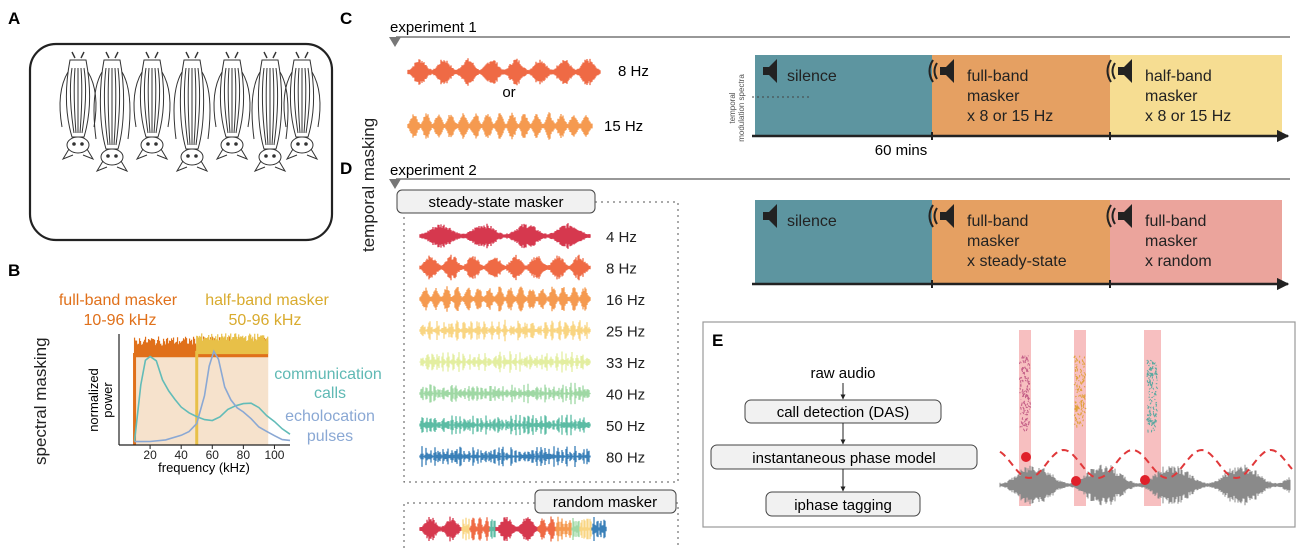 Image resolution: width=1312 pixels, height=556 pixels. Describe the element at coordinates (843, 412) in the screenshot. I see `call-detection-label: call detection (DAS)` at that location.